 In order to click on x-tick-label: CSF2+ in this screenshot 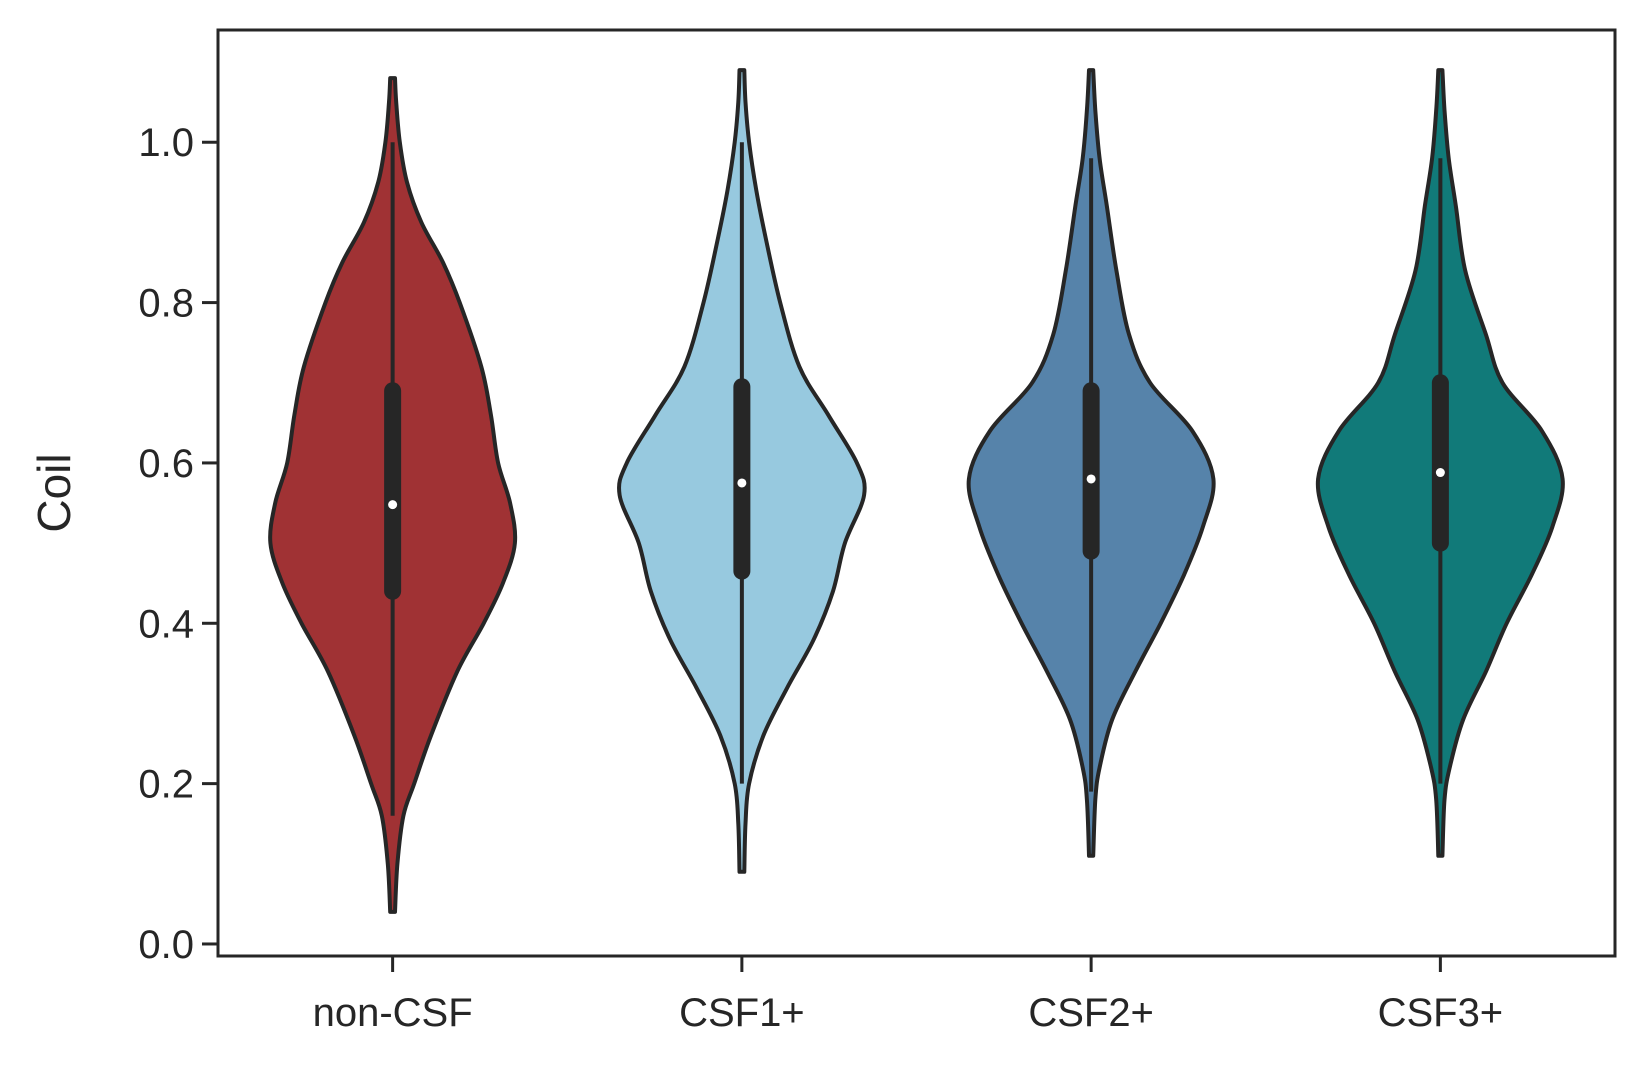, I will do `click(1091, 1013)`.